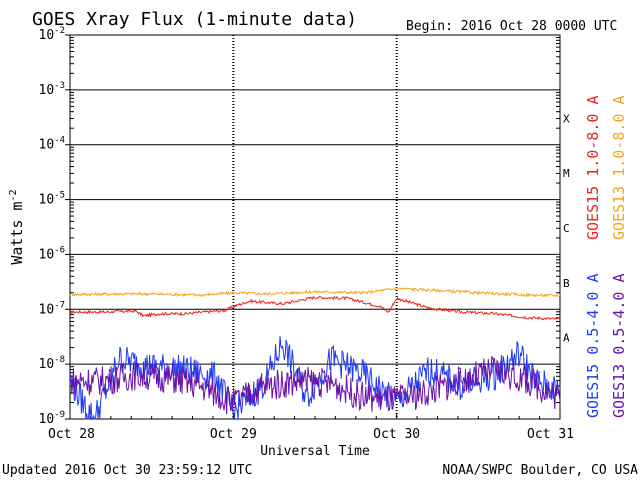 The image size is (640, 480). What do you see at coordinates (17, 232) in the screenshot?
I see `y-axis-label-base: Watts m` at bounding box center [17, 232].